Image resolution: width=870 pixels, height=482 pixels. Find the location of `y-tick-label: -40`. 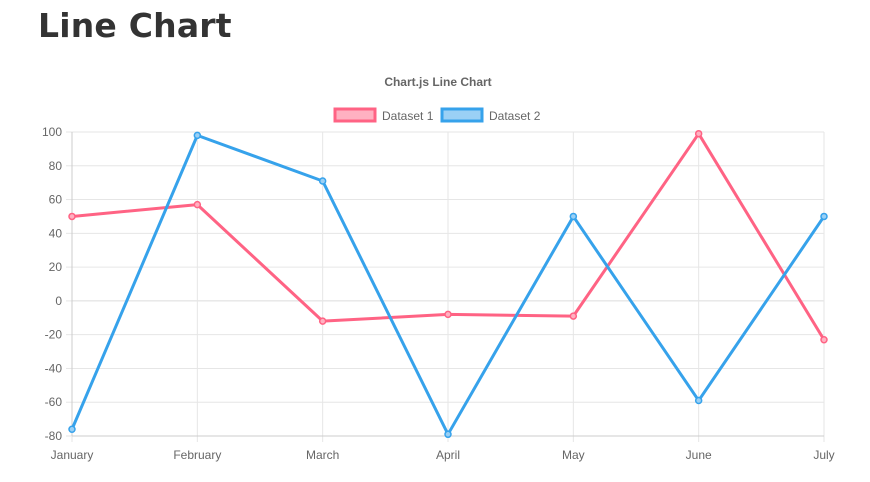

y-tick-label: -40 is located at coordinates (54, 368).